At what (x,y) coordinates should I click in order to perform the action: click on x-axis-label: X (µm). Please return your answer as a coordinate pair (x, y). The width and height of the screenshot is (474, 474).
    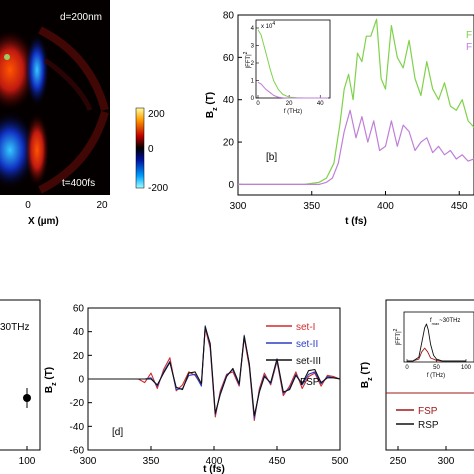
    Looking at the image, I should click on (43, 221).